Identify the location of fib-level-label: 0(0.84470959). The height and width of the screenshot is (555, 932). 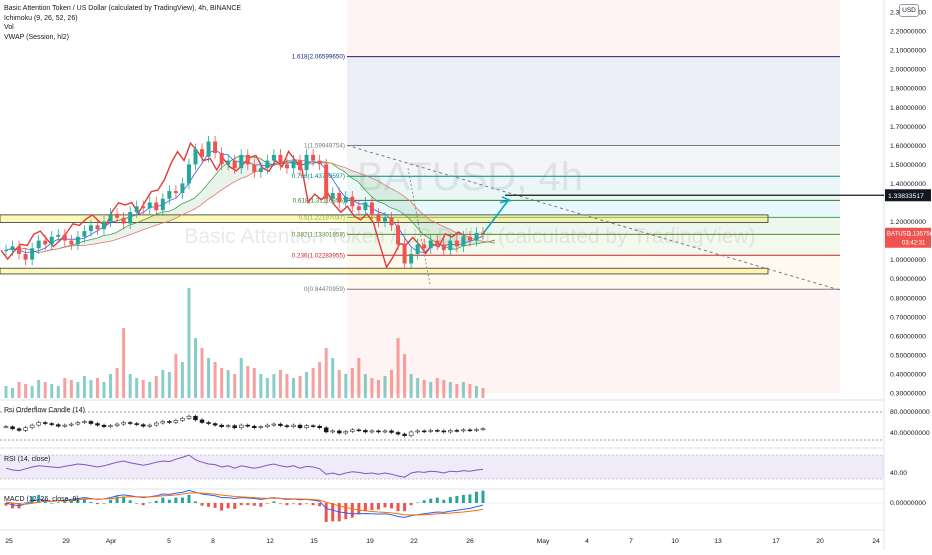
(324, 289).